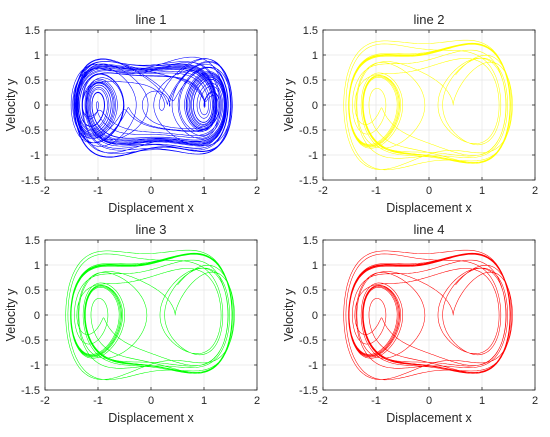 Image resolution: width=550 pixels, height=437 pixels. What do you see at coordinates (150, 19) in the screenshot?
I see `chart-title: line 1` at bounding box center [150, 19].